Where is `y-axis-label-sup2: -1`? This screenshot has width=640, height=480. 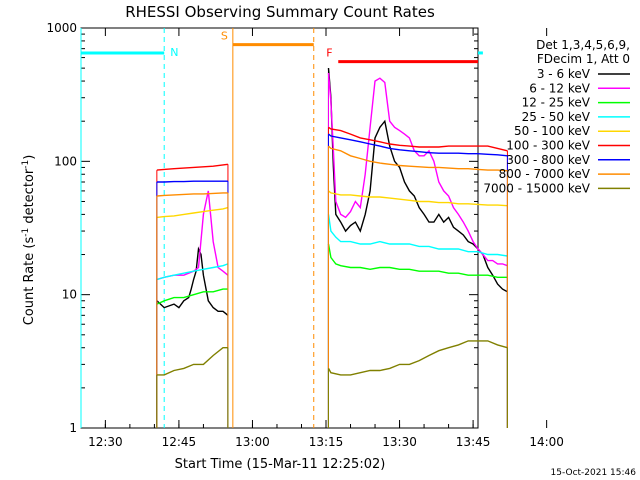
y-axis-label-sup2: -1 is located at coordinates (26, 164).